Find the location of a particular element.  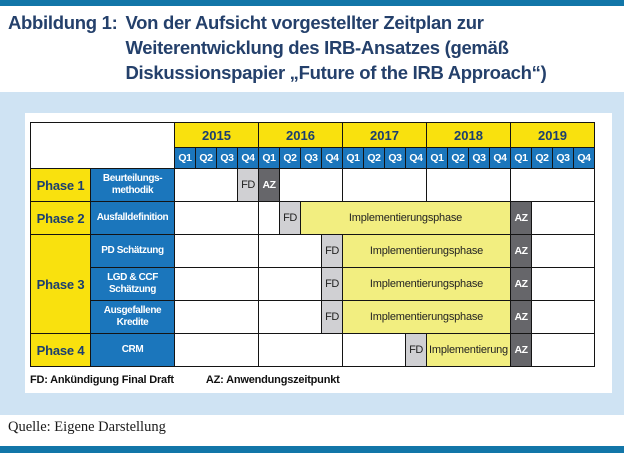

figure-number: Abbildung 1: is located at coordinates (63, 22).